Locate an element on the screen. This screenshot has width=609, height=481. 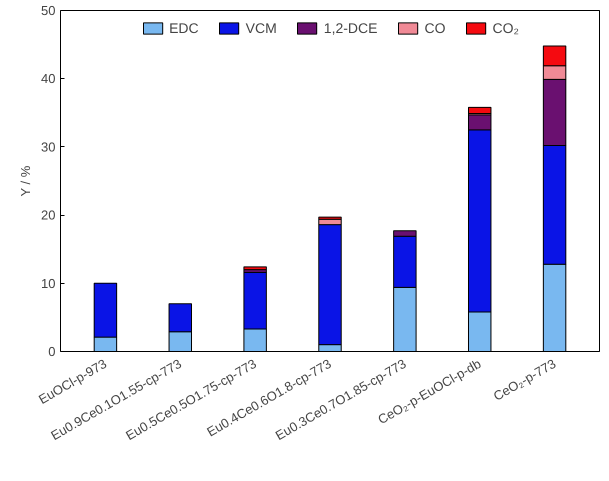
y-tick-label: 0 is located at coordinates (52, 351).